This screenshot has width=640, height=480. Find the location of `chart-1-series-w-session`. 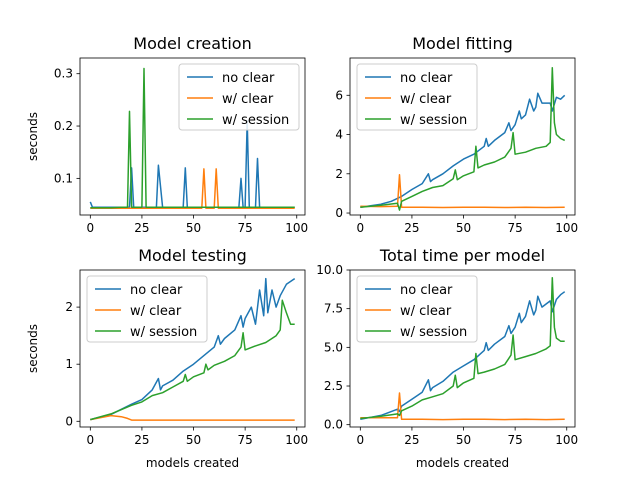

chart-1-series-w-session is located at coordinates (192, 138).